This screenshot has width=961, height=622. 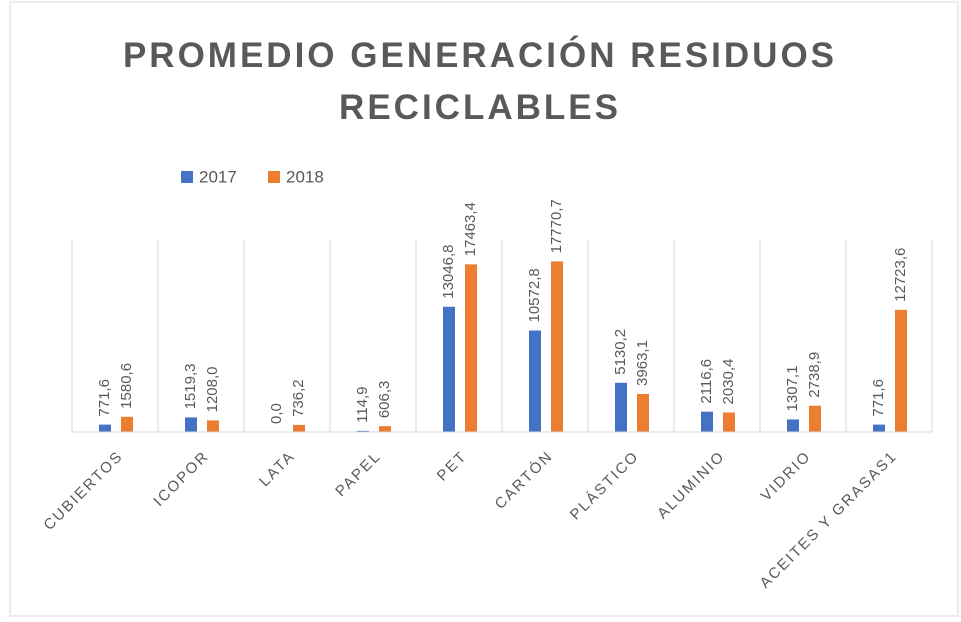 I want to click on data-label: 606,3, so click(x=384, y=400).